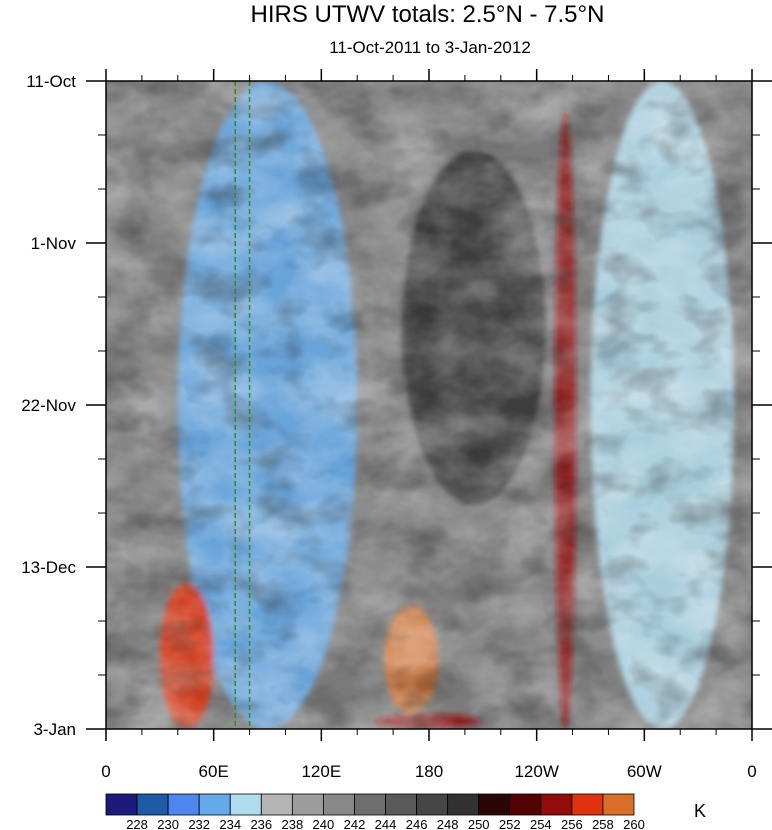 This screenshot has width=772, height=830. Describe the element at coordinates (168, 823) in the screenshot. I see `colorbar-tick-label: 230` at that location.